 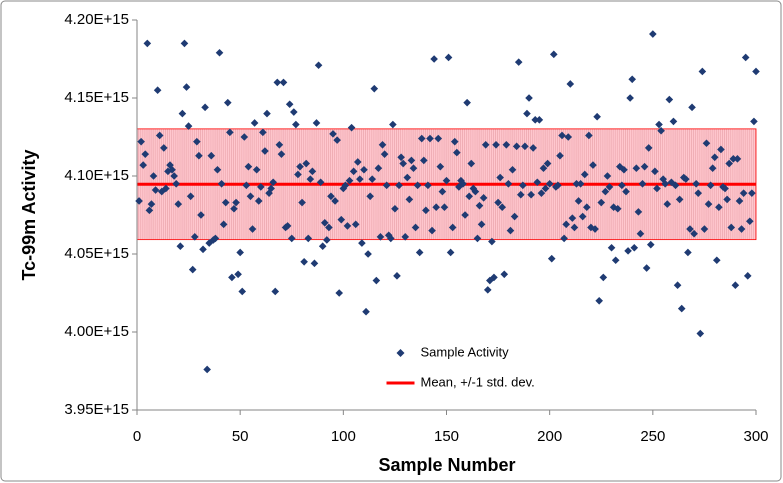 I want to click on legend-text: Sample Activity, so click(x=465, y=351).